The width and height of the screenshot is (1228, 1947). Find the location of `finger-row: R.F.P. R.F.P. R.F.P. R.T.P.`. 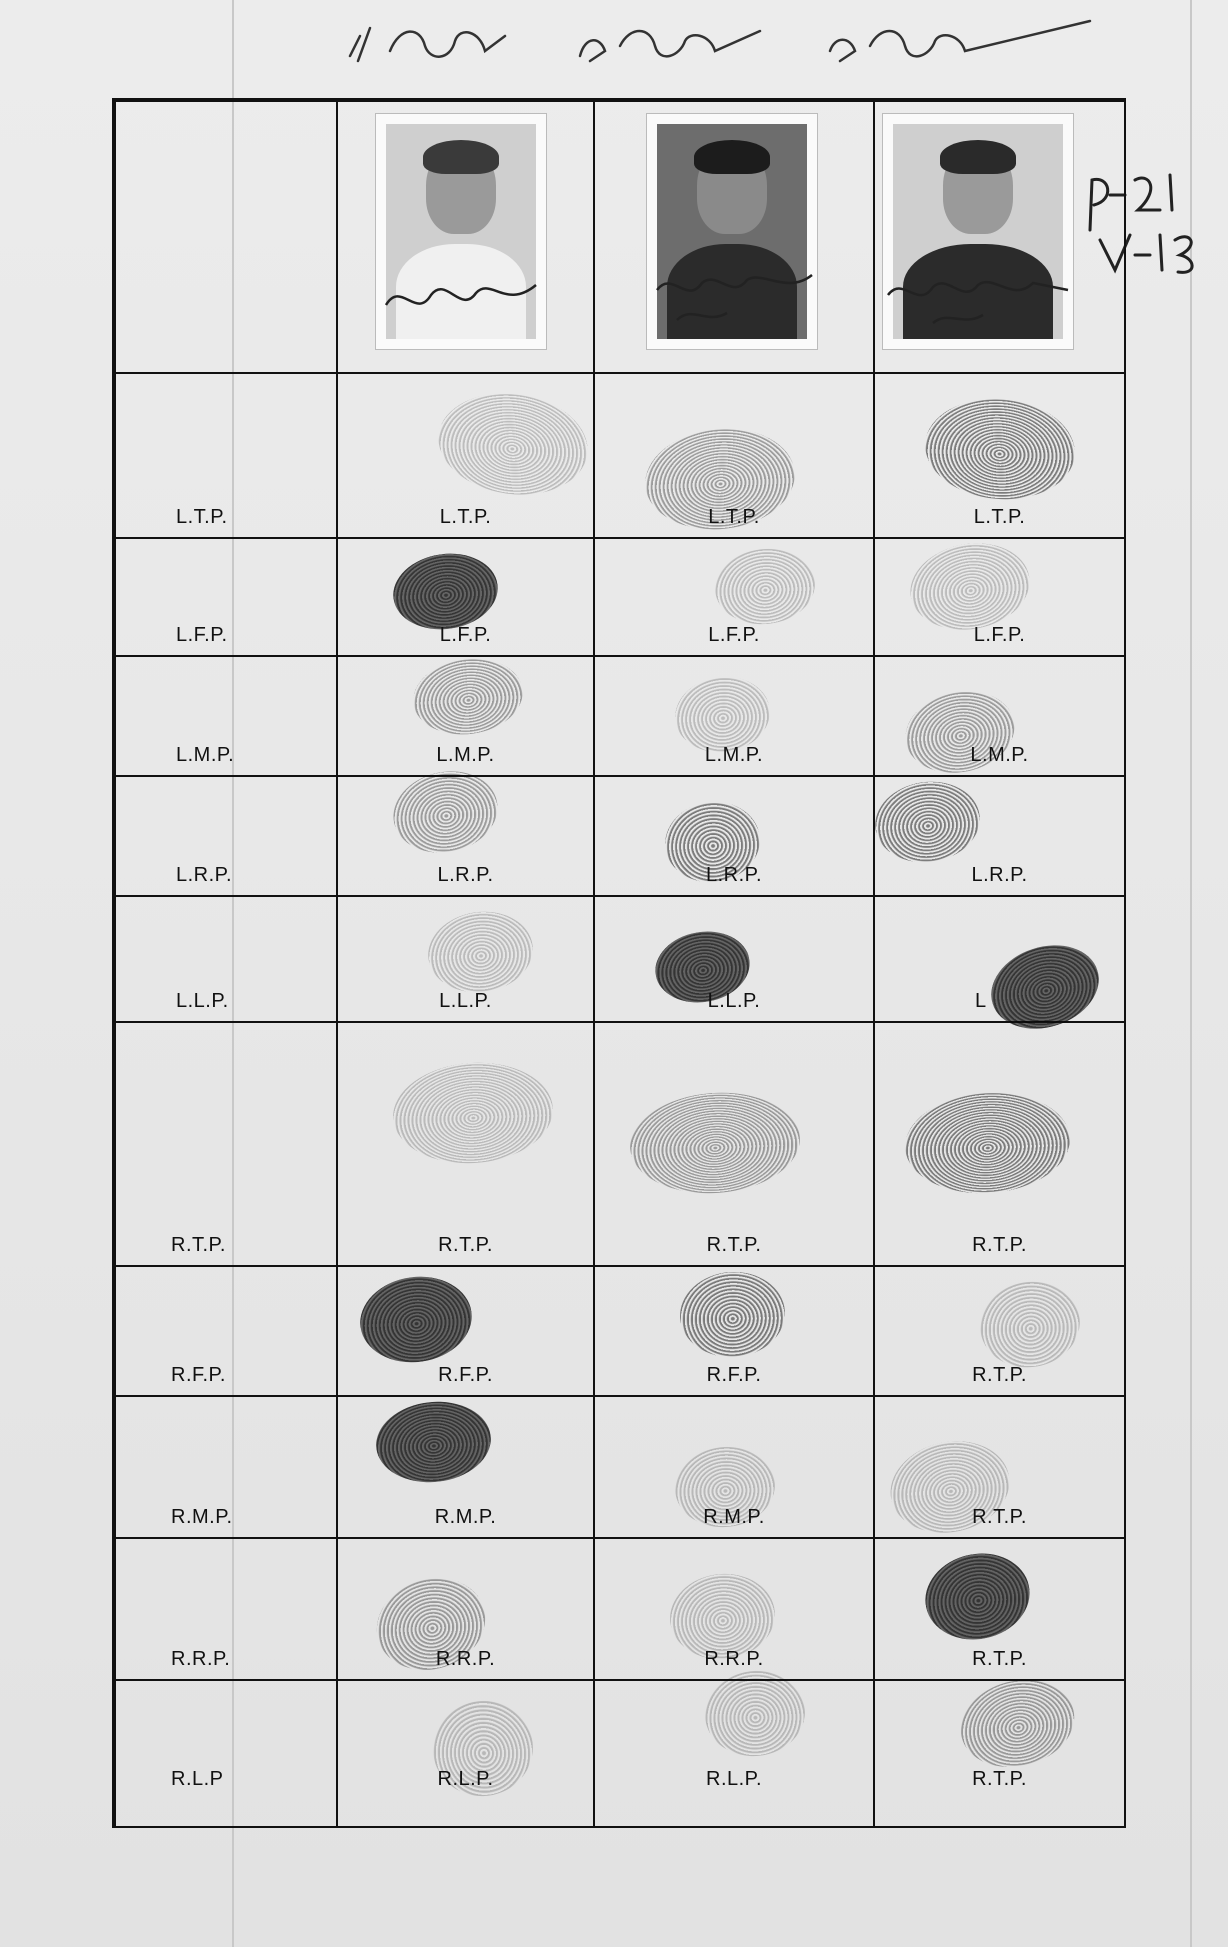

finger-row: R.F.P. R.F.P. R.F.P. R.T.P. is located at coordinates (620, 1331).